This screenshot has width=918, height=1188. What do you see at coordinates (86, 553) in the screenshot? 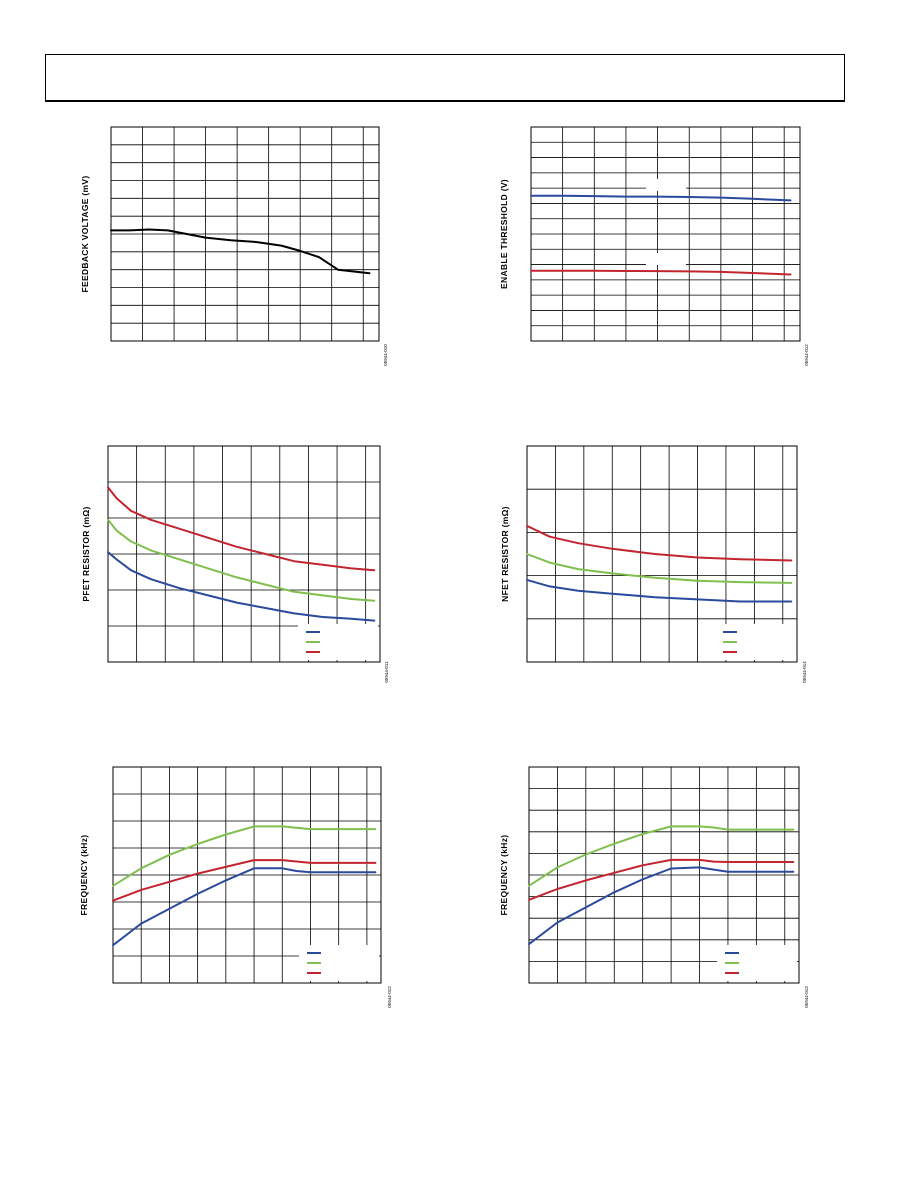
I see `y-axis-label: PFET RESISTOR (mΩ)` at bounding box center [86, 553].